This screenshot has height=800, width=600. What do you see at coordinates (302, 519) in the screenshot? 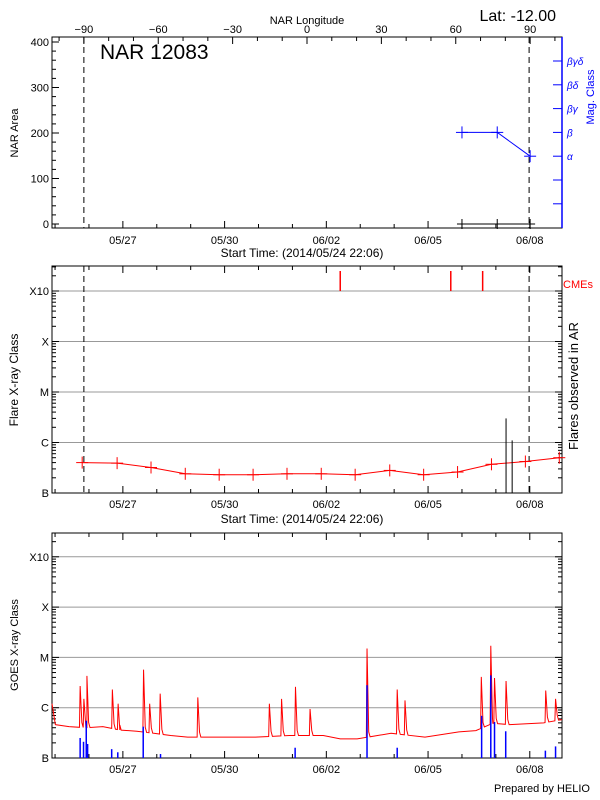
I see `panel2-xlabel: Start Time: (2014/05/24 22:06)` at bounding box center [302, 519].